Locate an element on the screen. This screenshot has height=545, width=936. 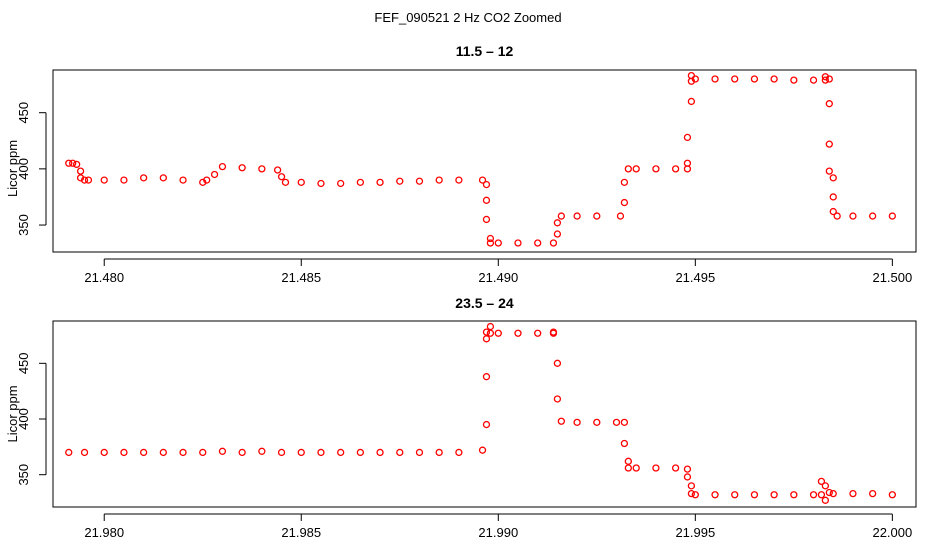
x-tick-label: 21.990 is located at coordinates (498, 532).